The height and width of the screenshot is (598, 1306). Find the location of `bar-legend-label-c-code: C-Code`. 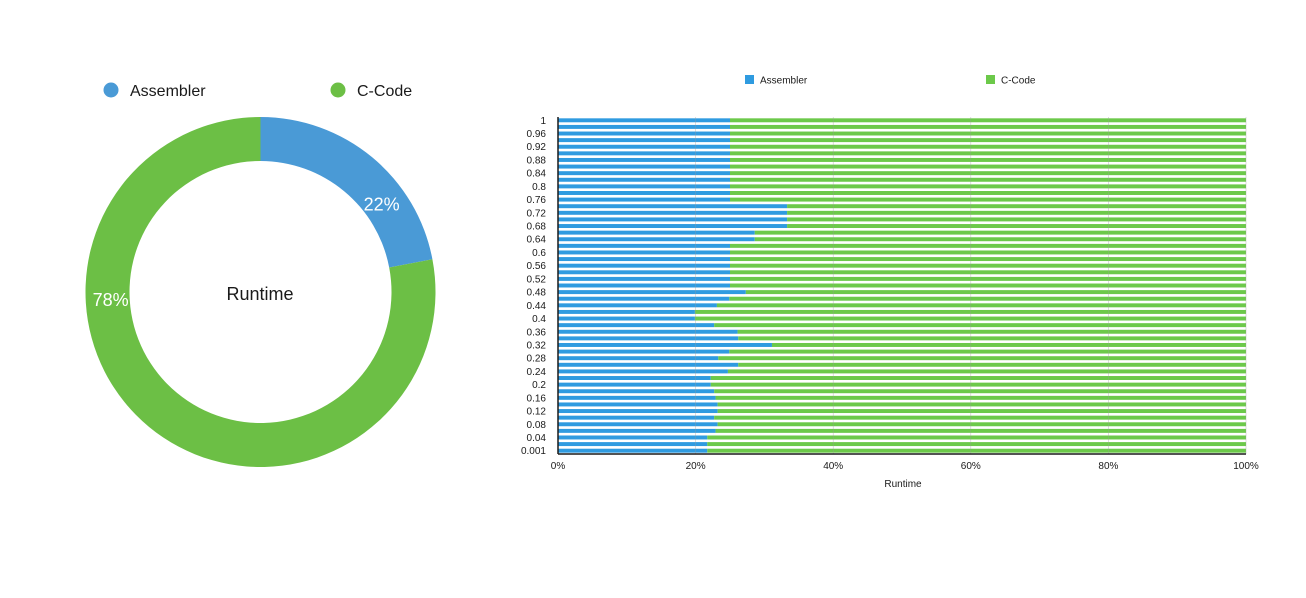

bar-legend-label-c-code: C-Code is located at coordinates (1018, 81).